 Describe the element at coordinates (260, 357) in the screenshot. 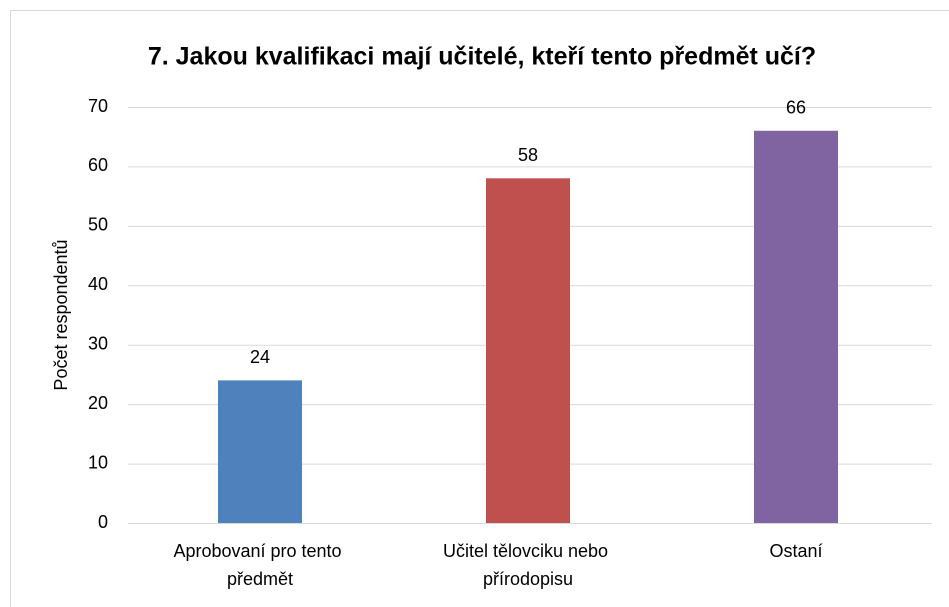

I see `data-label: 24` at that location.